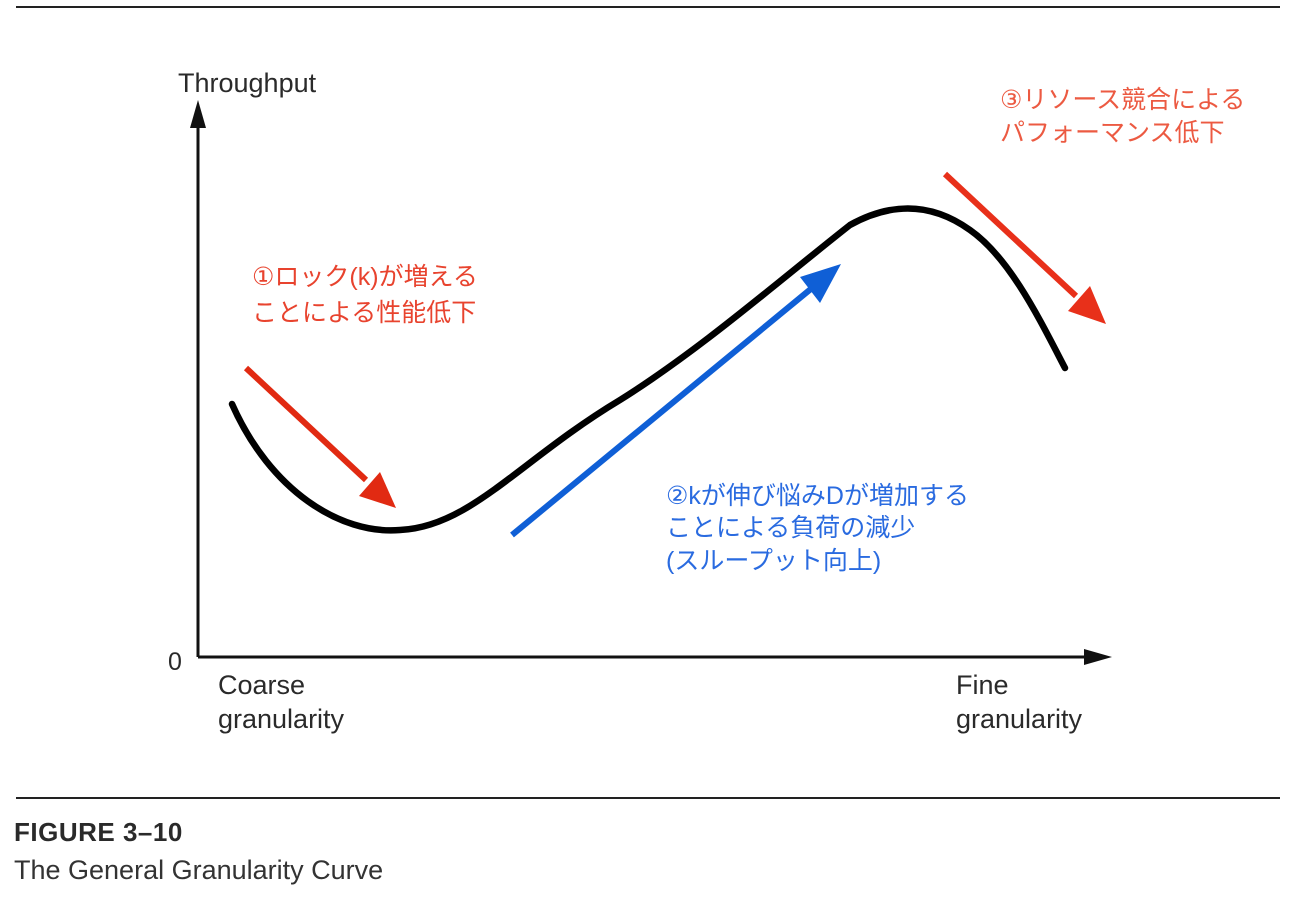 The height and width of the screenshot is (910, 1300). I want to click on annotation-1-line-1: ①ロック(k)が増える, so click(365, 277).